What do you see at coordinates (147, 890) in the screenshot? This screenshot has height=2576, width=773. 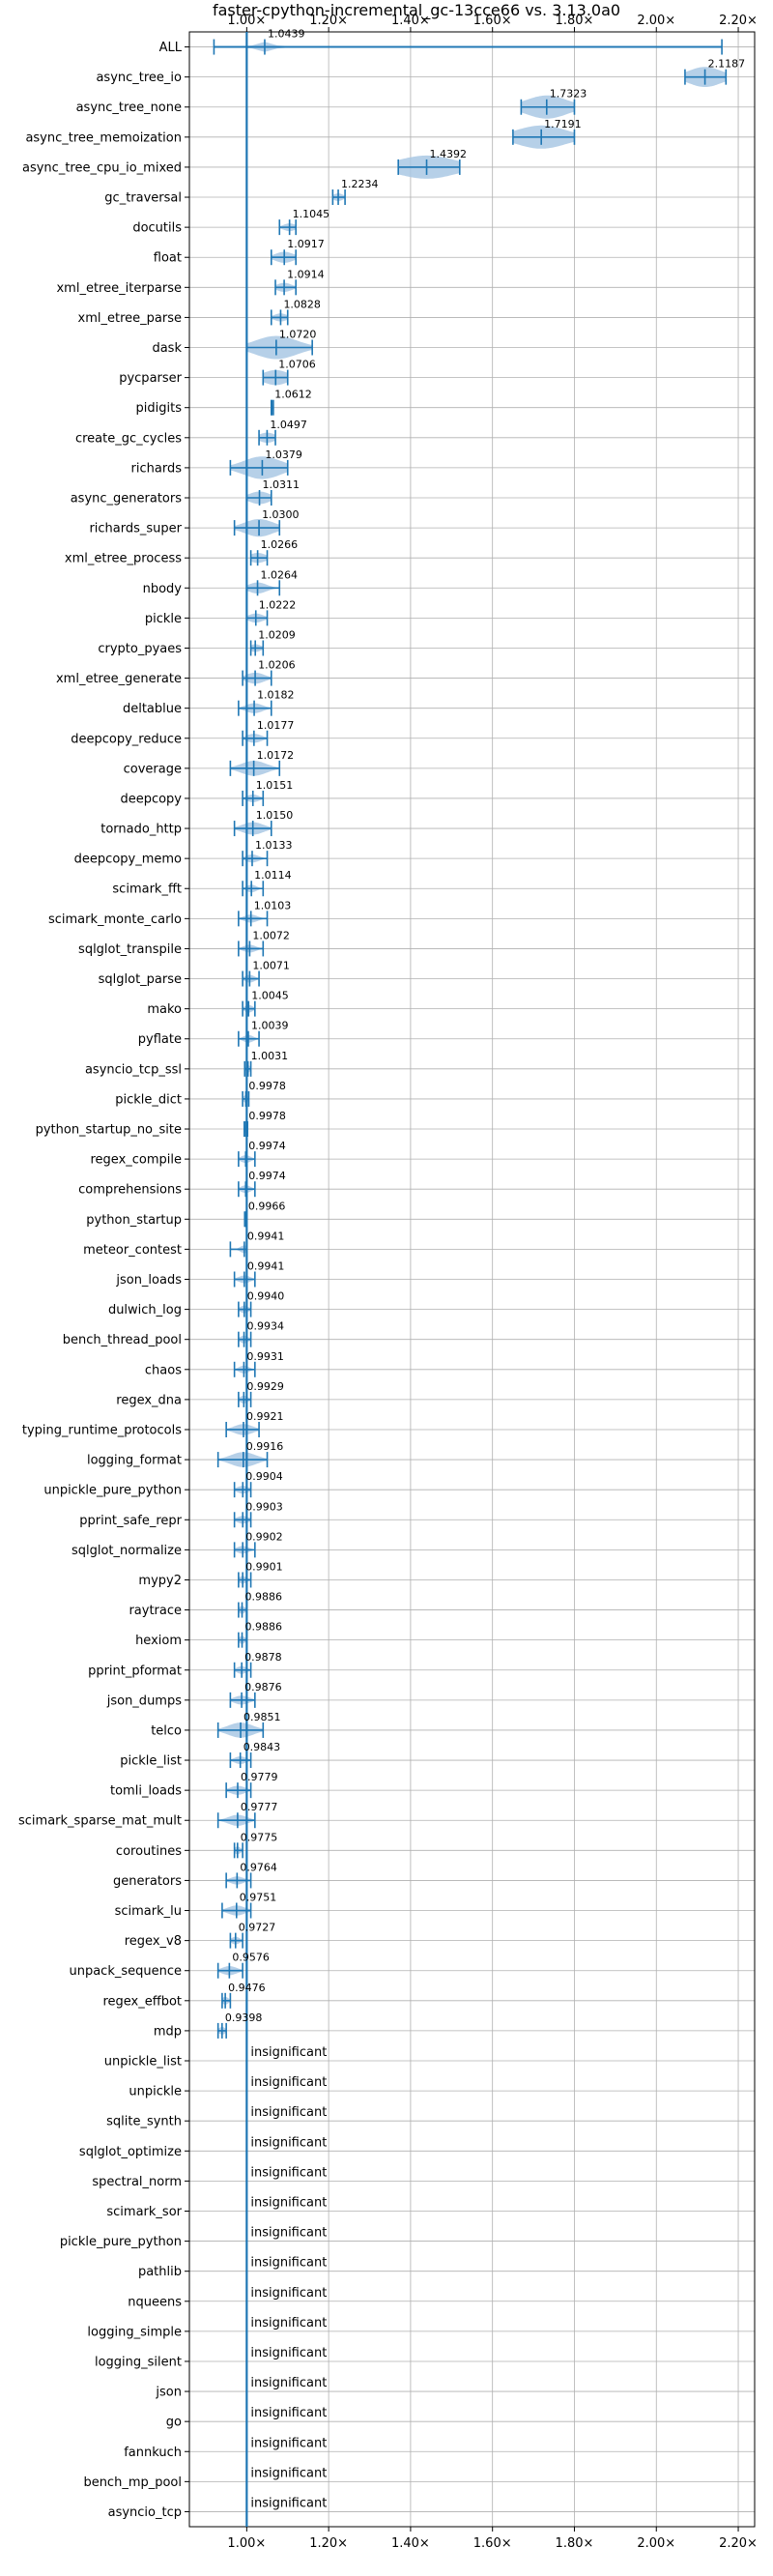 I see `y-tick-label: scimark_fft` at bounding box center [147, 890].